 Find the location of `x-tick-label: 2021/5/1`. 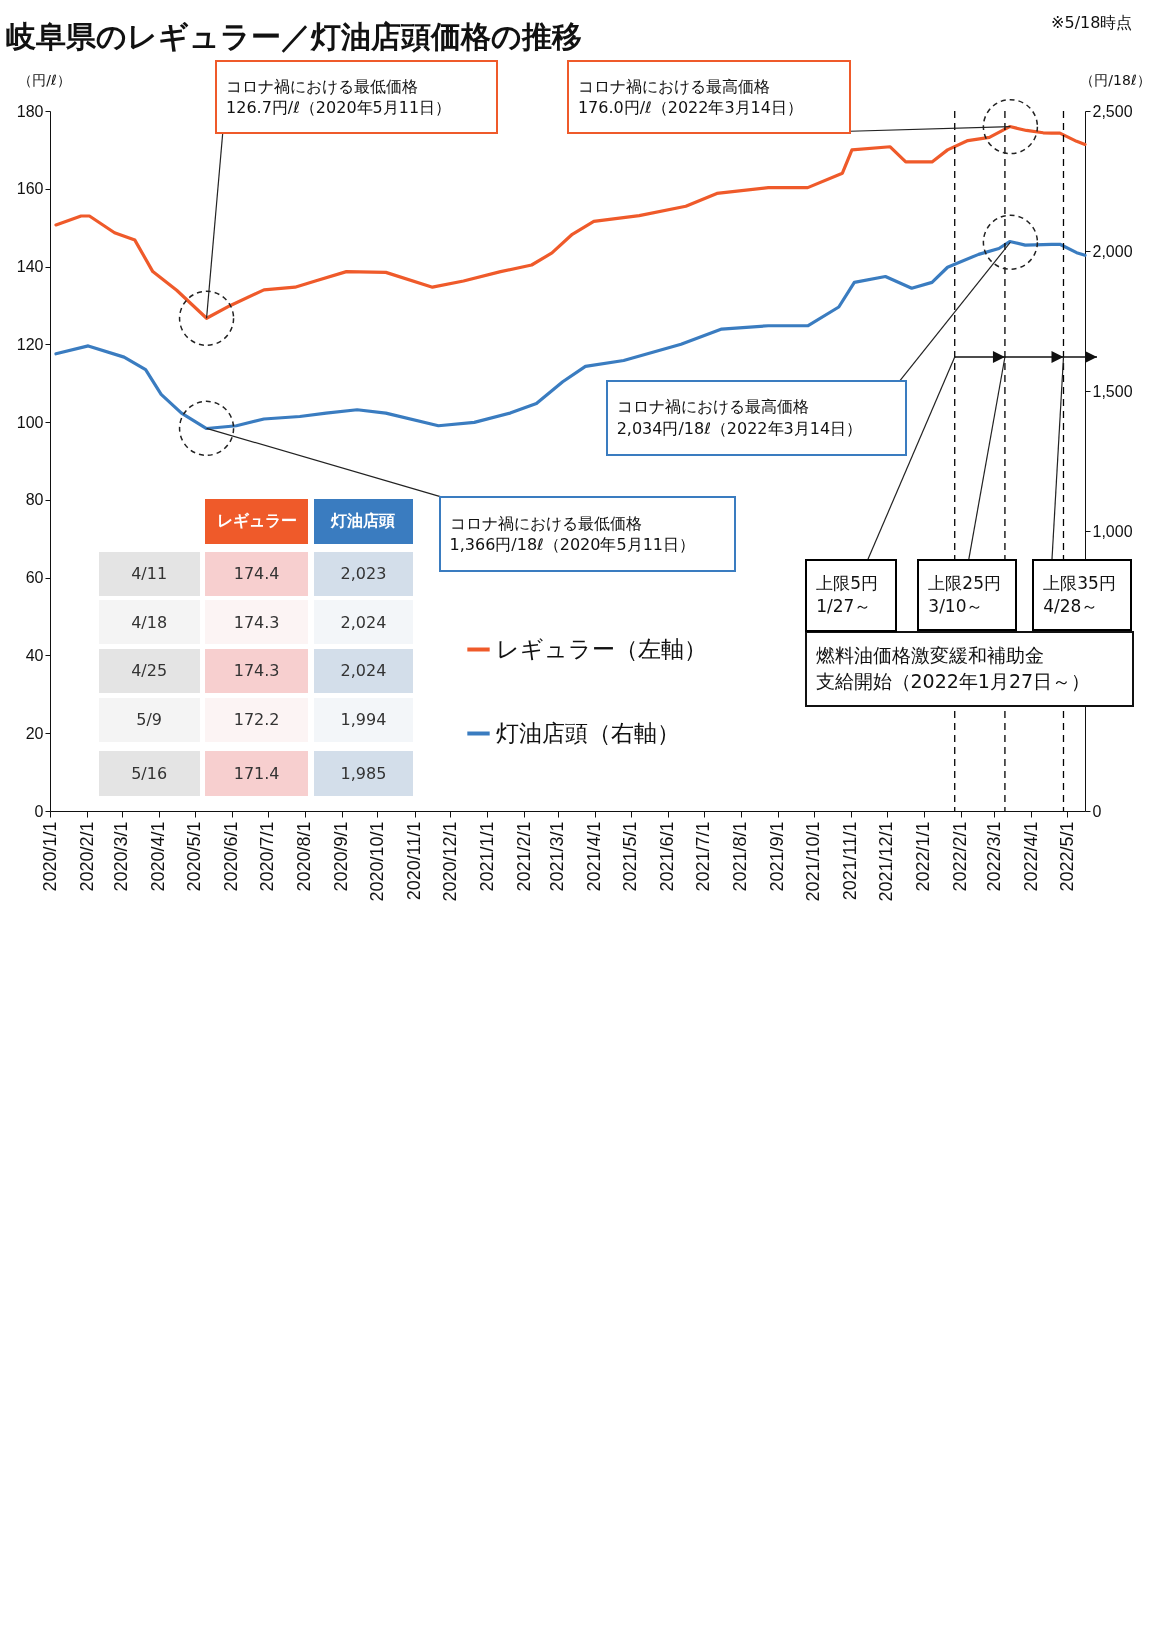

x-tick-label: 2021/5/1 is located at coordinates (630, 856).